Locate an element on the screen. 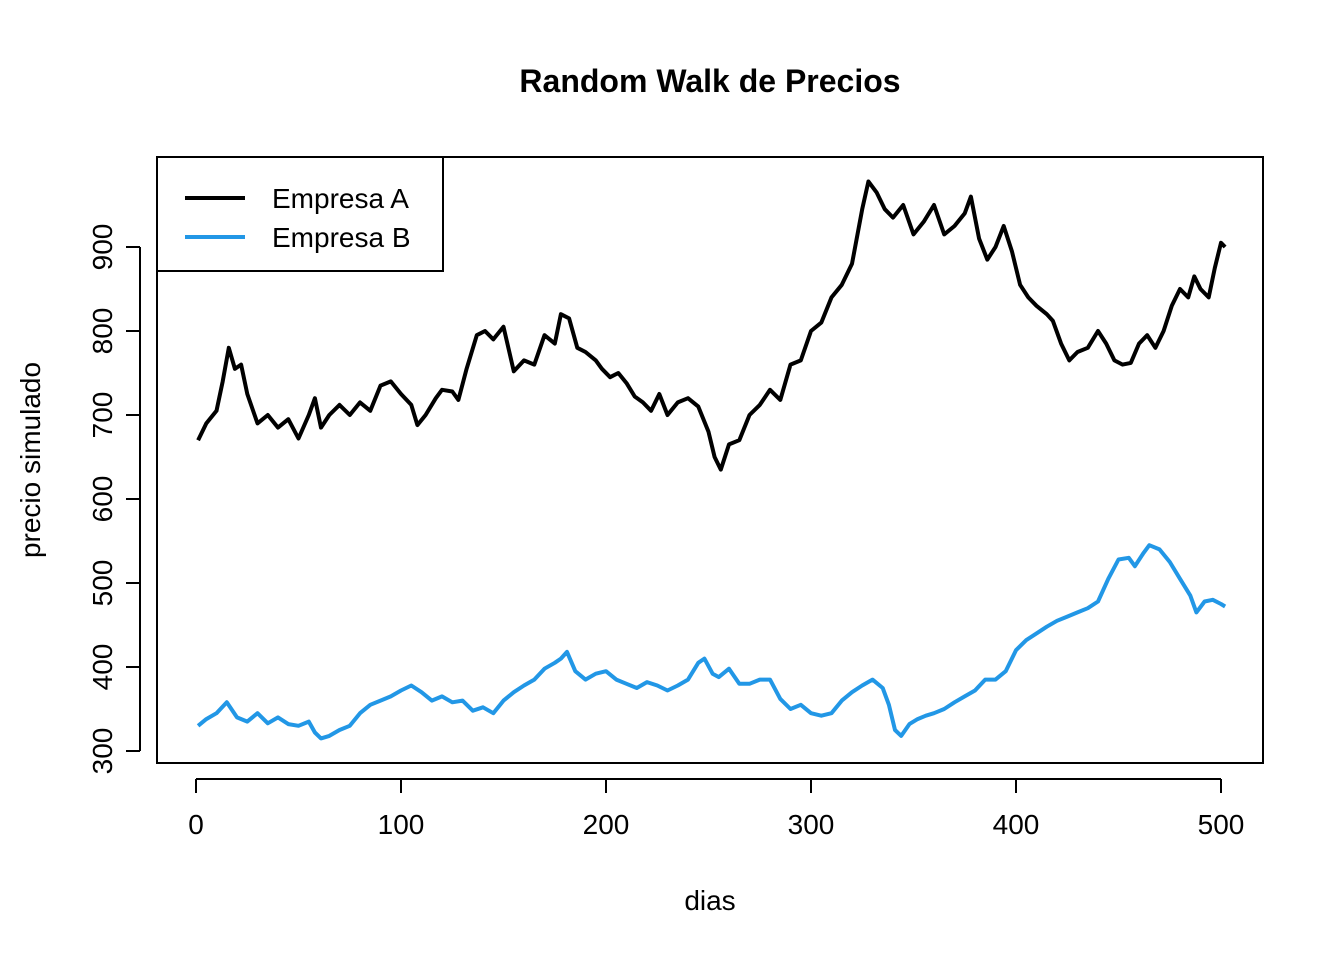  y-tick-label-800: 800 is located at coordinates (102, 331).